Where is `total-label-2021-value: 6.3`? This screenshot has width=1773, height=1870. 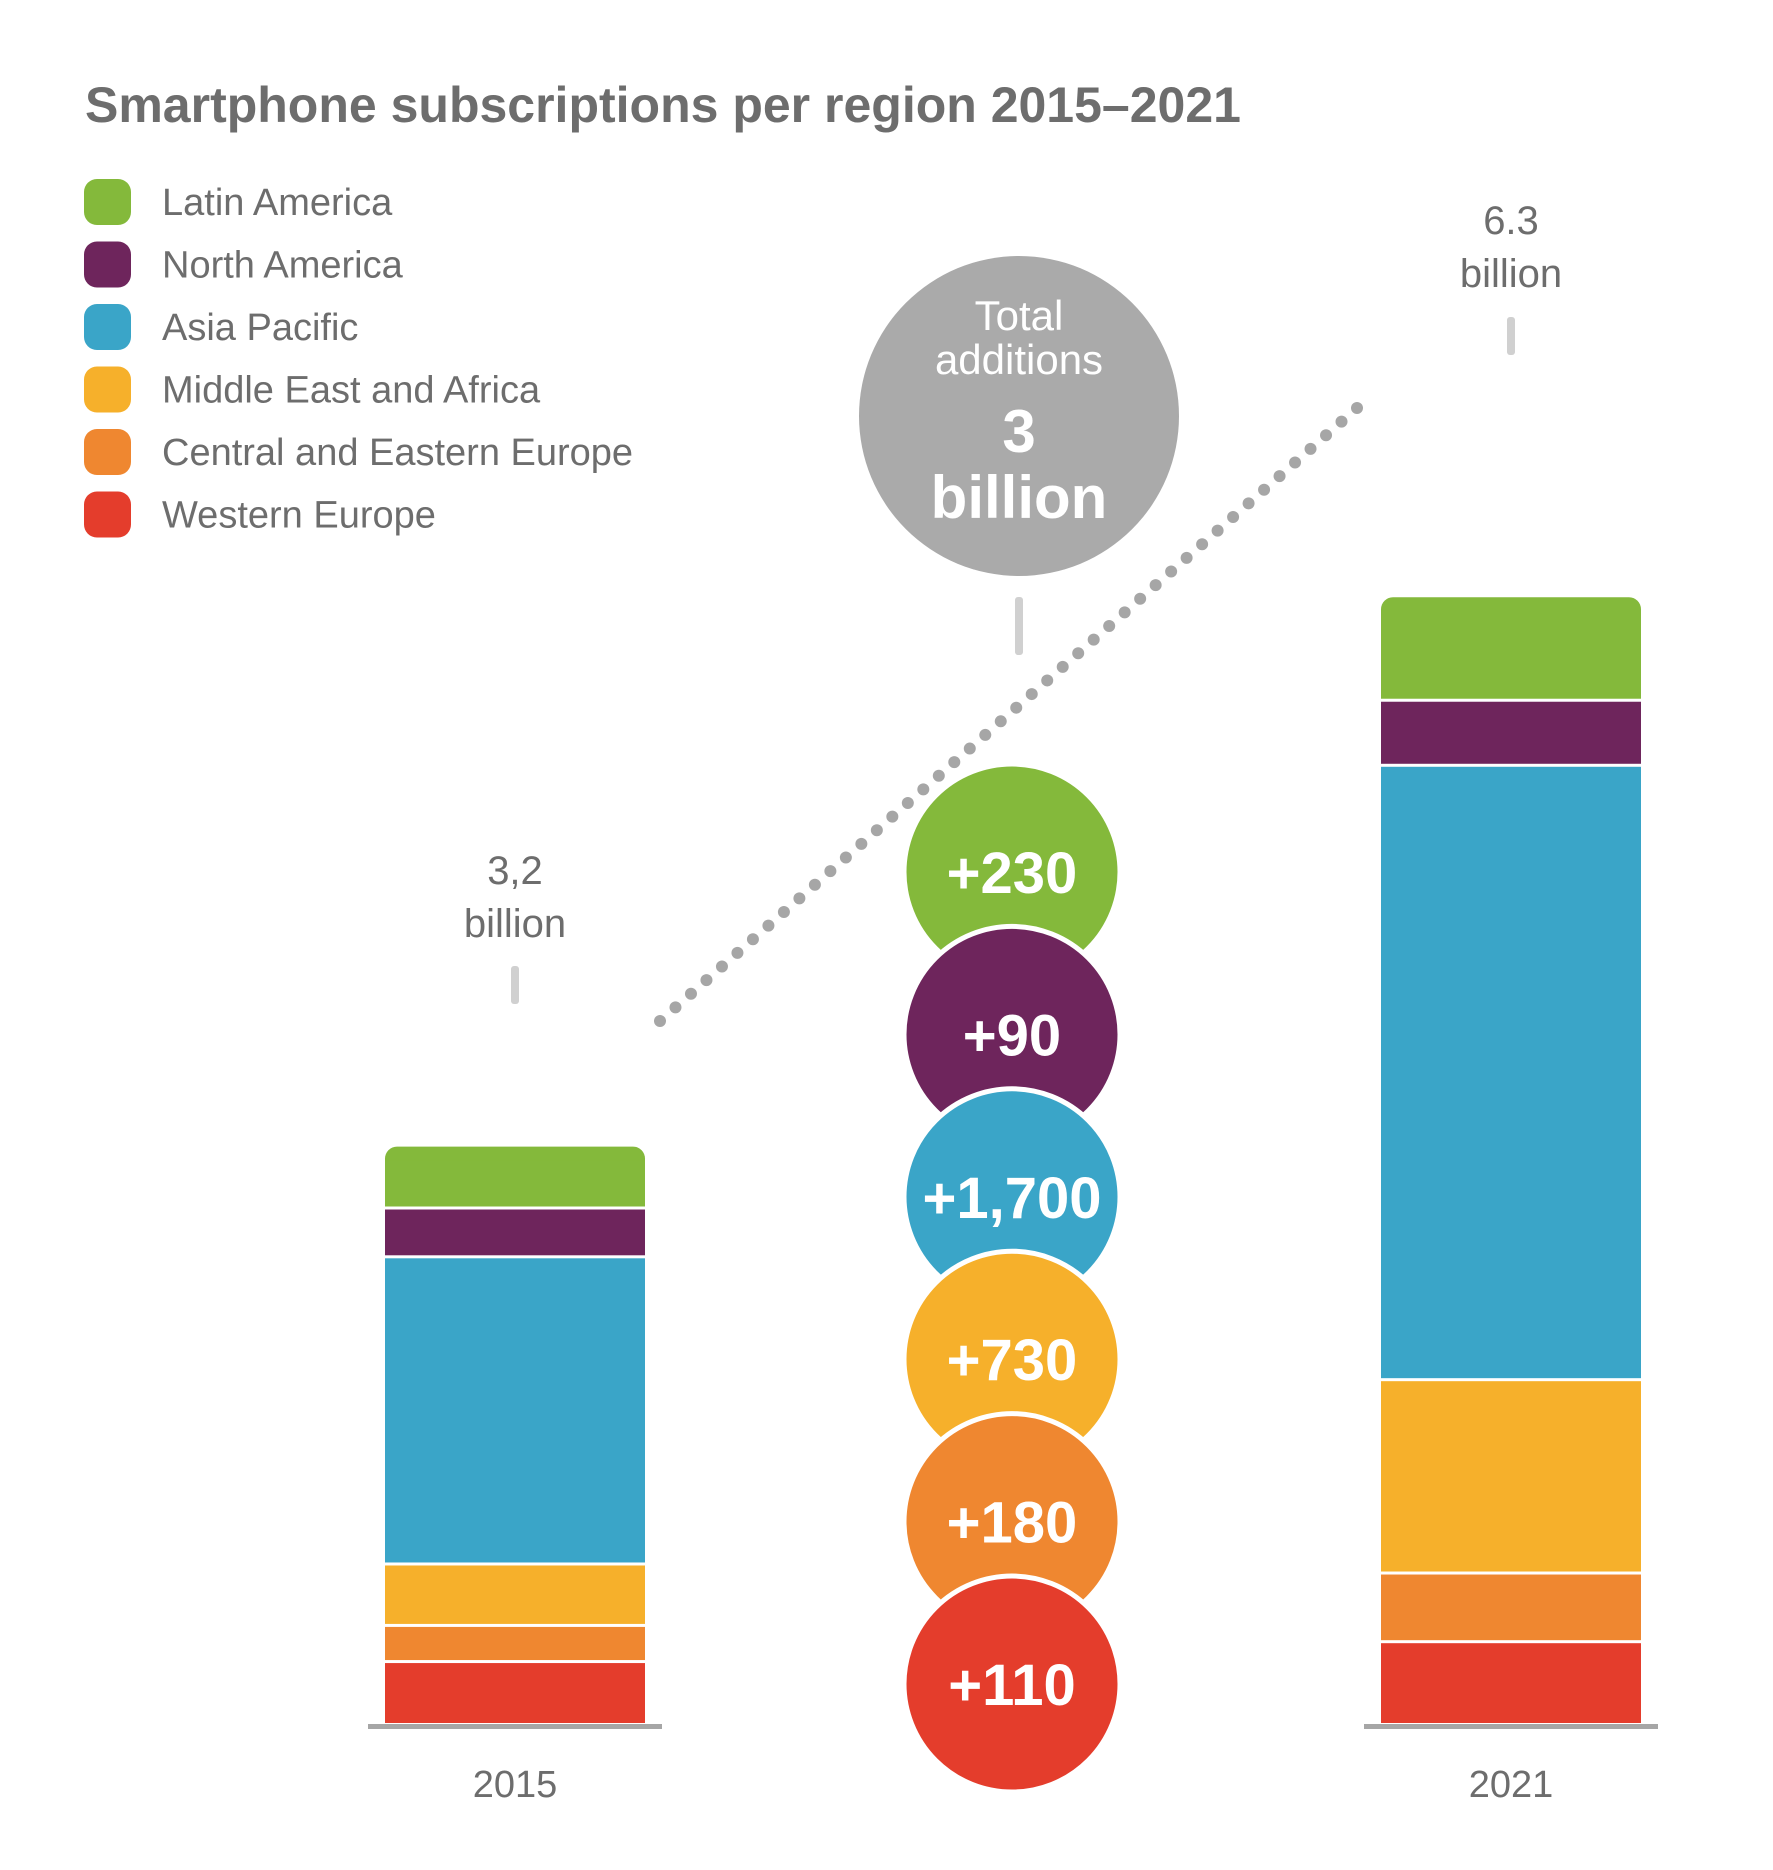 total-label-2021-value: 6.3 is located at coordinates (1511, 221).